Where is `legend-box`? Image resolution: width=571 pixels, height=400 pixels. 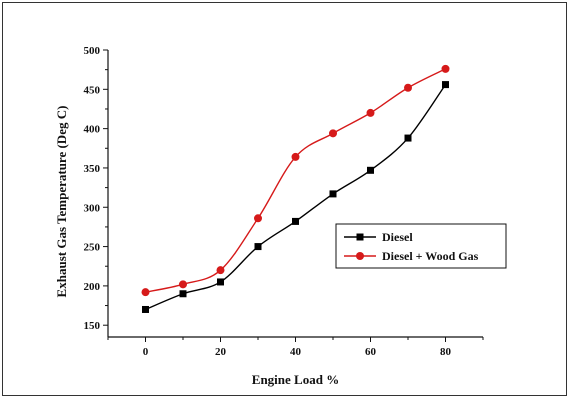
legend-box is located at coordinates (421, 246).